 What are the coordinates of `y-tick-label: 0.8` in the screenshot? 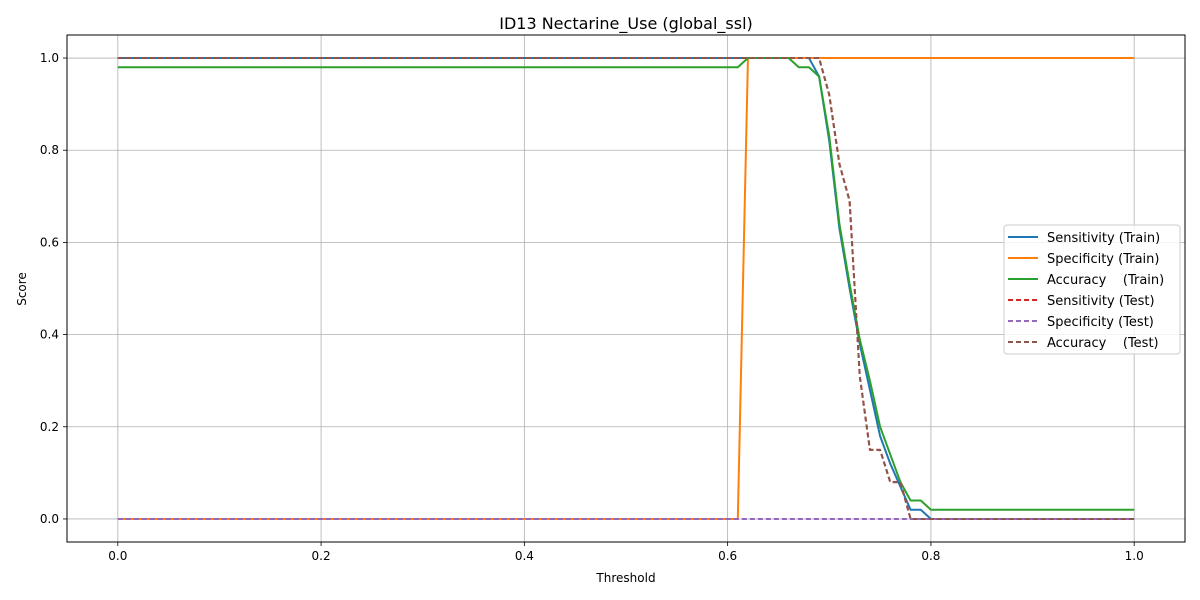 It's located at (49, 150).